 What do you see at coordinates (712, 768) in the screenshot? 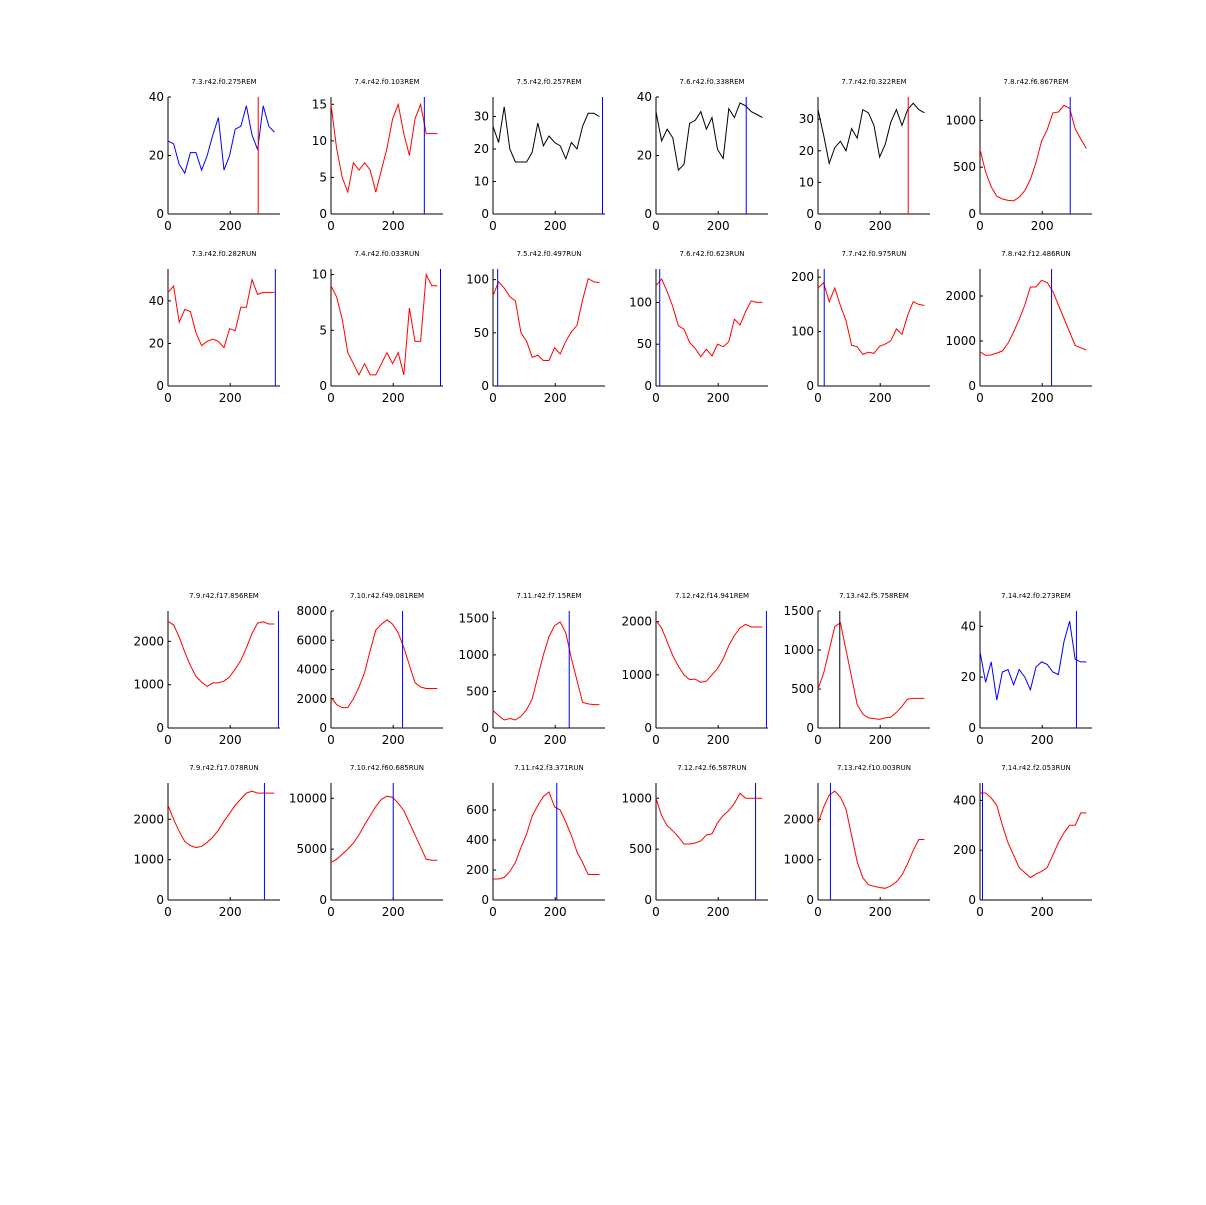
I see `subplot-title: 7.12.r42.f6.587RUN` at bounding box center [712, 768].